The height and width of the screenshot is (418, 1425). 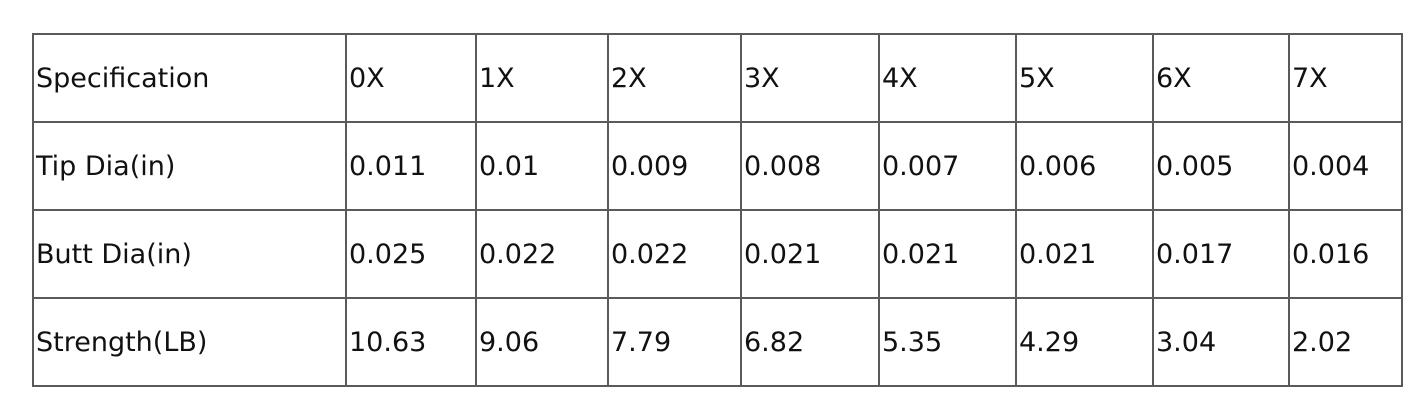 What do you see at coordinates (189, 254) in the screenshot?
I see `row-label-cell: Butt Dia(in)` at bounding box center [189, 254].